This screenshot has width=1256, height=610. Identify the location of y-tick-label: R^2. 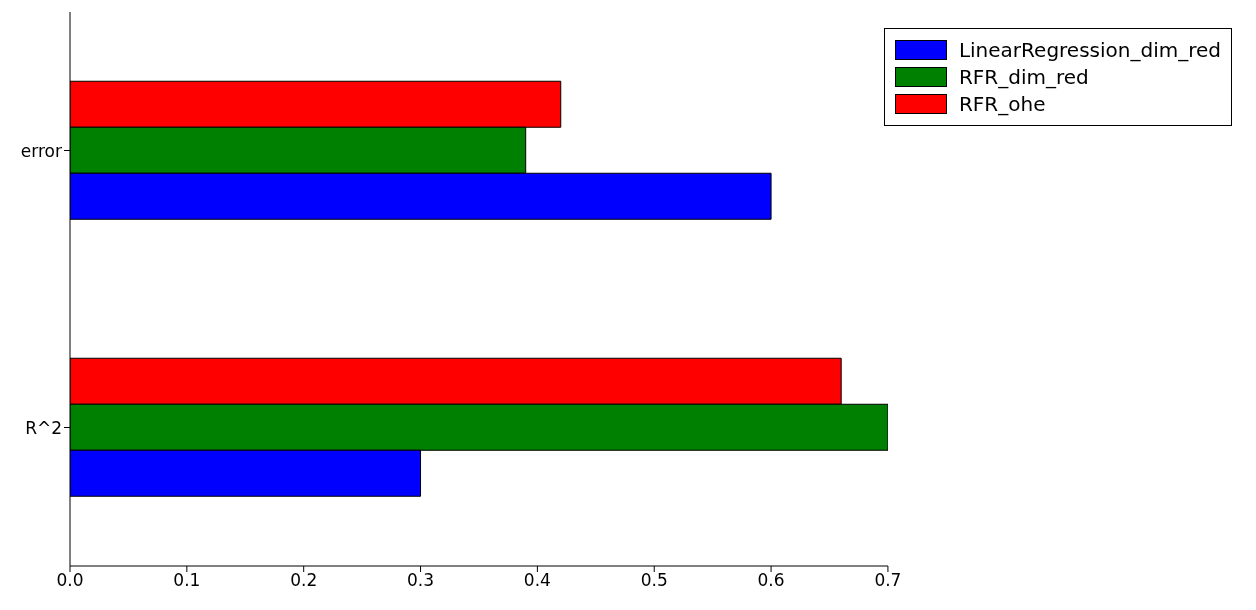
(43, 427).